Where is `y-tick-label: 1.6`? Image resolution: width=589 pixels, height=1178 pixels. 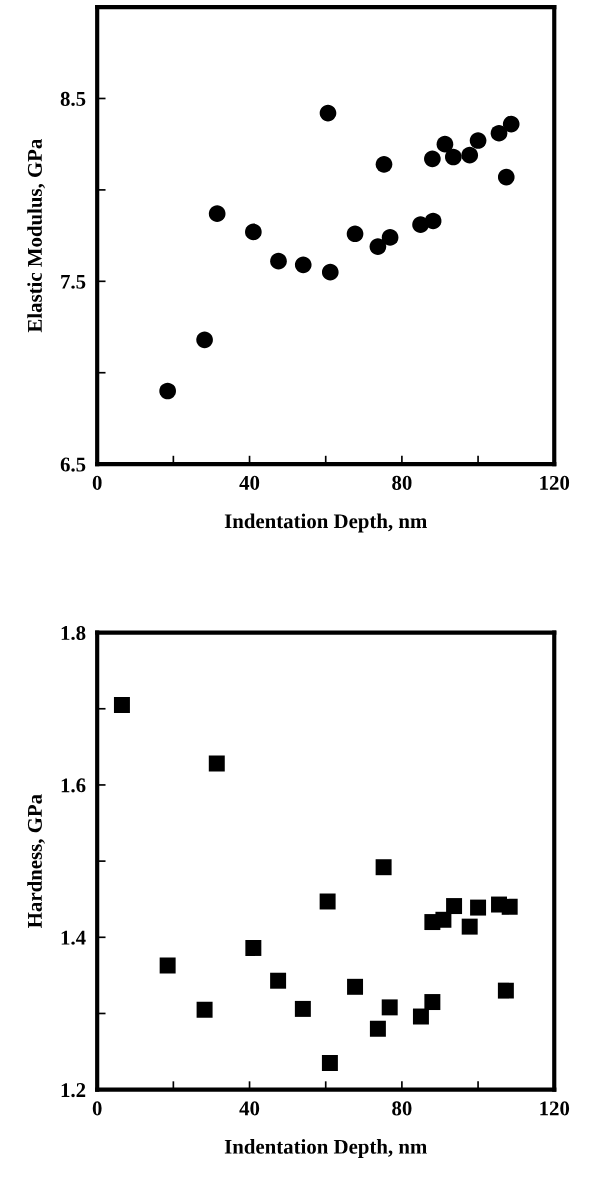
y-tick-label: 1.6 is located at coordinates (73, 785).